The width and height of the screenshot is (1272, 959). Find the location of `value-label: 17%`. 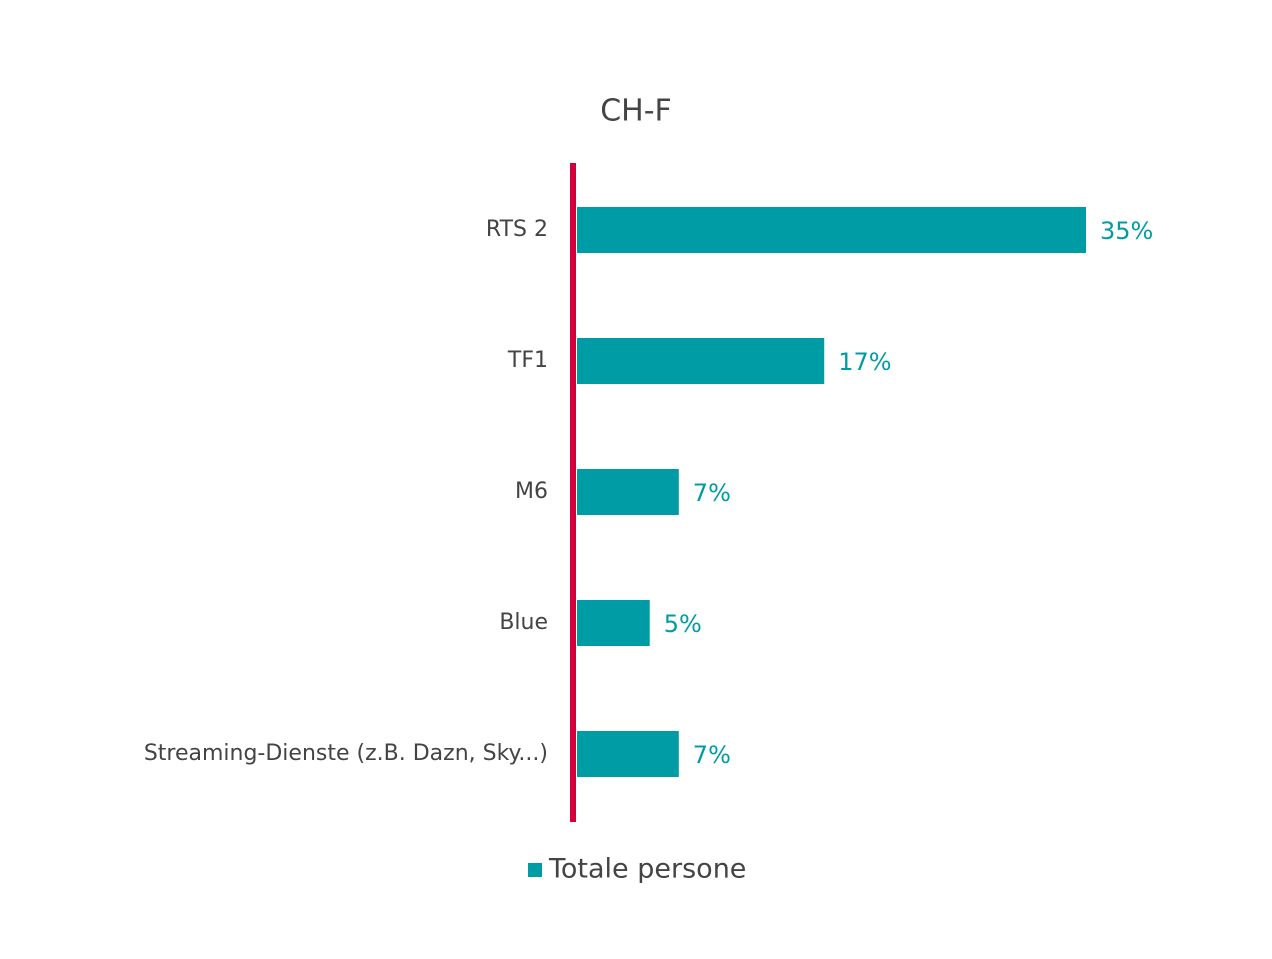

value-label: 17% is located at coordinates (864, 362).